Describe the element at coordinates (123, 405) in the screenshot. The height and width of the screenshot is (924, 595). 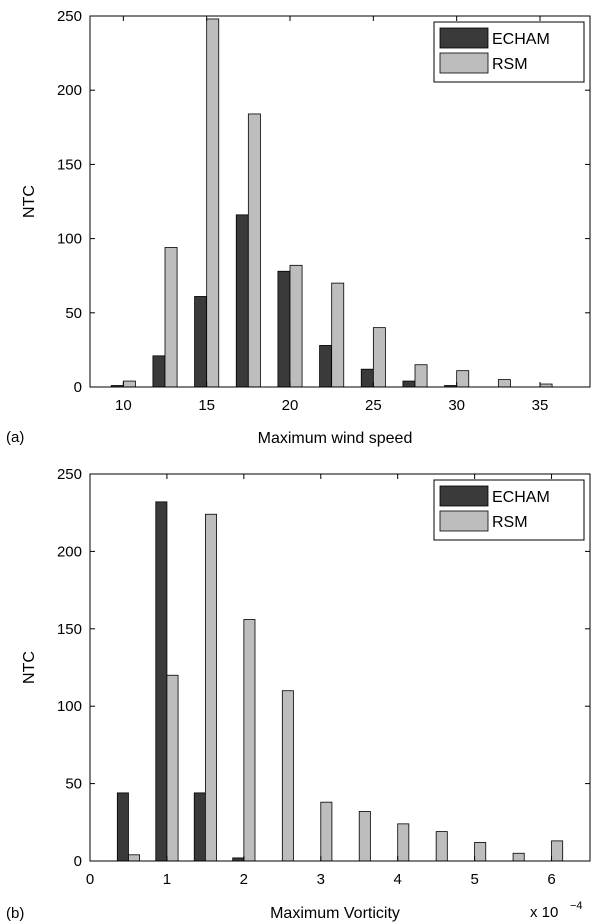
I see `x-tick-label: 10` at that location.